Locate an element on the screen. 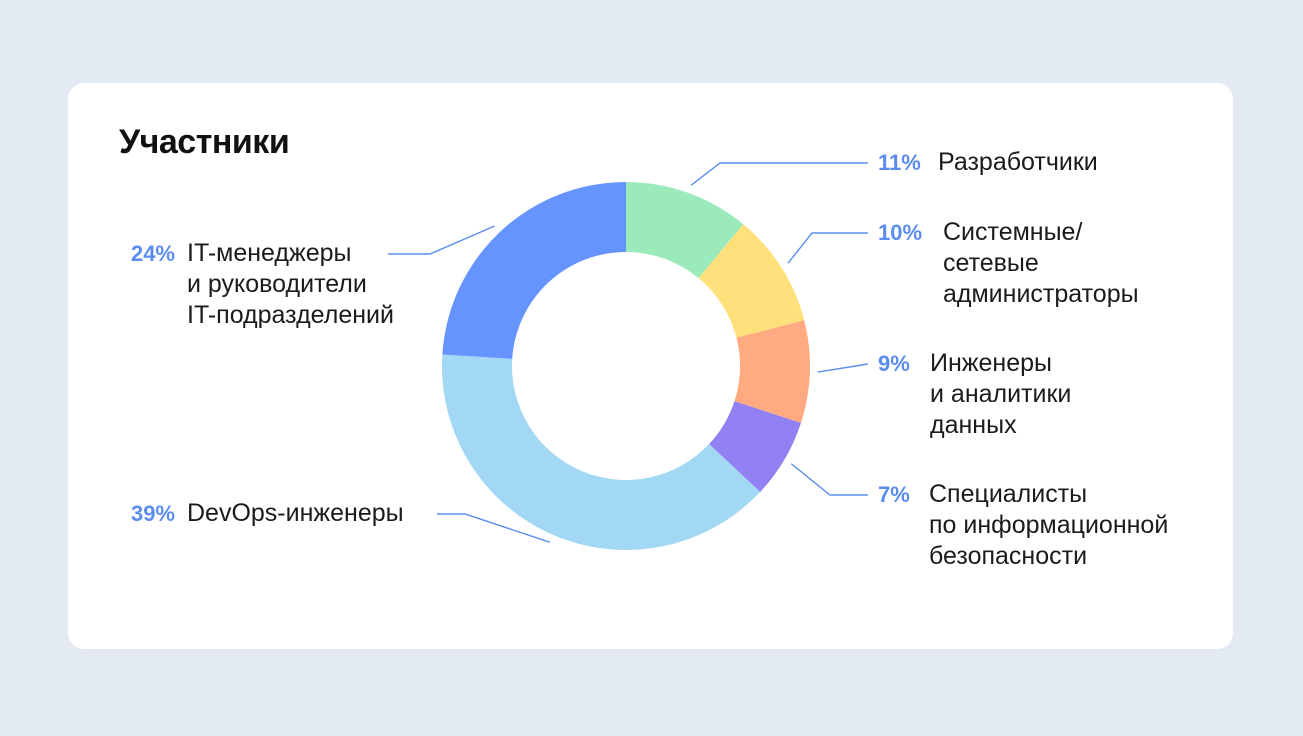 The height and width of the screenshot is (736, 1303). category-label: Разработчики is located at coordinates (1018, 162).